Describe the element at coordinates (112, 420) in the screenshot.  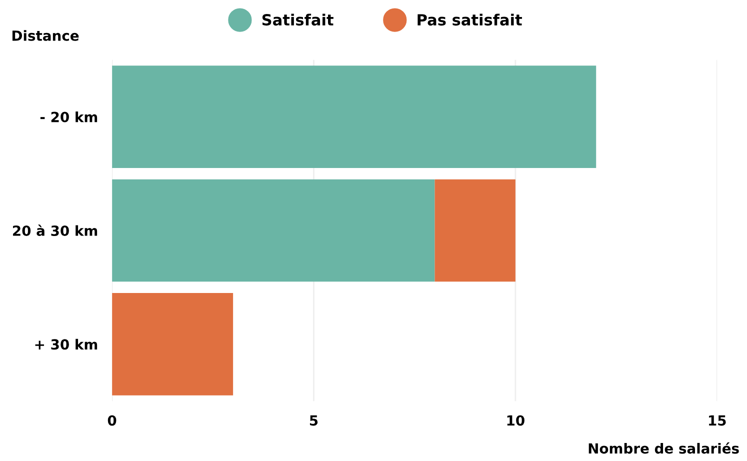
I see `x-tick-label: 0` at that location.